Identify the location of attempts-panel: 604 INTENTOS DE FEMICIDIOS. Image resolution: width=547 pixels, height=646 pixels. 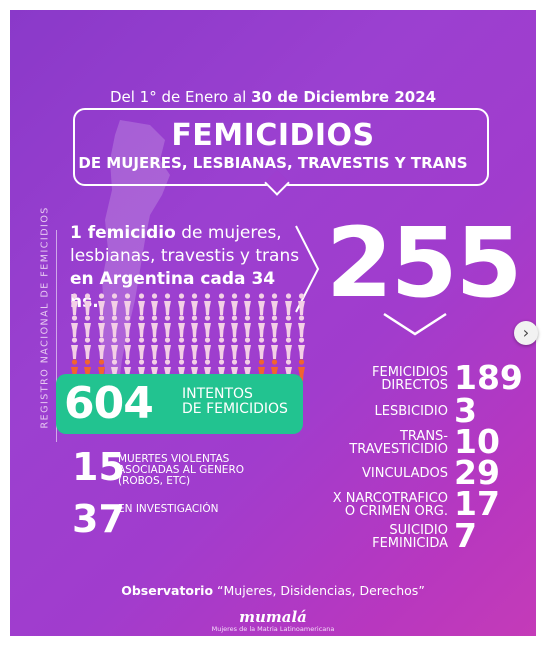
(179, 404).